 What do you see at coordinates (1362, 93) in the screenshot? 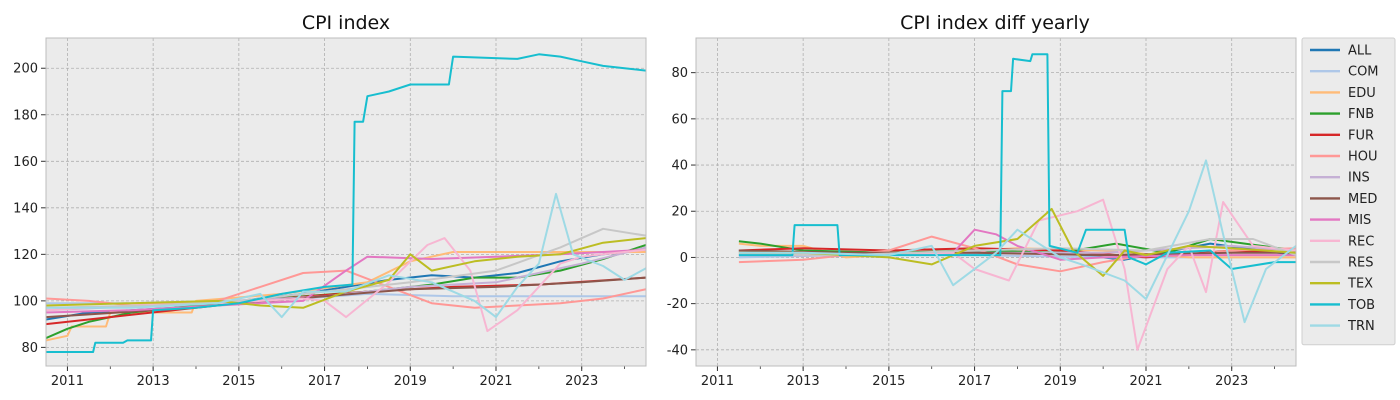
I see `legend-label-edu: EDU` at bounding box center [1362, 93].